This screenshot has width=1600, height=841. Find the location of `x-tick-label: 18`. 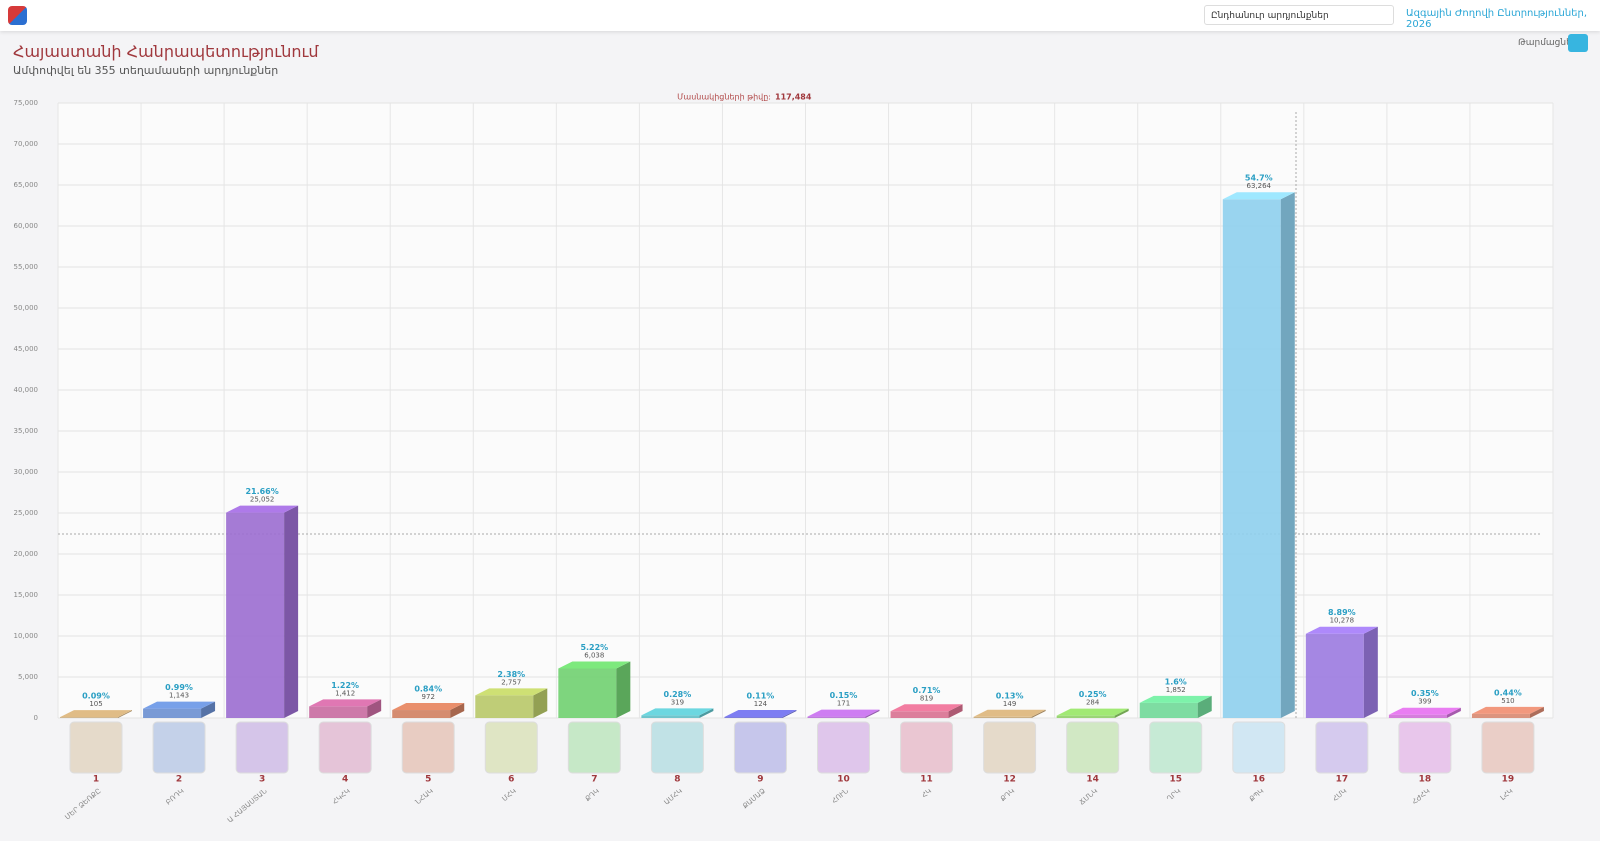

x-tick-label: 18 is located at coordinates (1425, 780).